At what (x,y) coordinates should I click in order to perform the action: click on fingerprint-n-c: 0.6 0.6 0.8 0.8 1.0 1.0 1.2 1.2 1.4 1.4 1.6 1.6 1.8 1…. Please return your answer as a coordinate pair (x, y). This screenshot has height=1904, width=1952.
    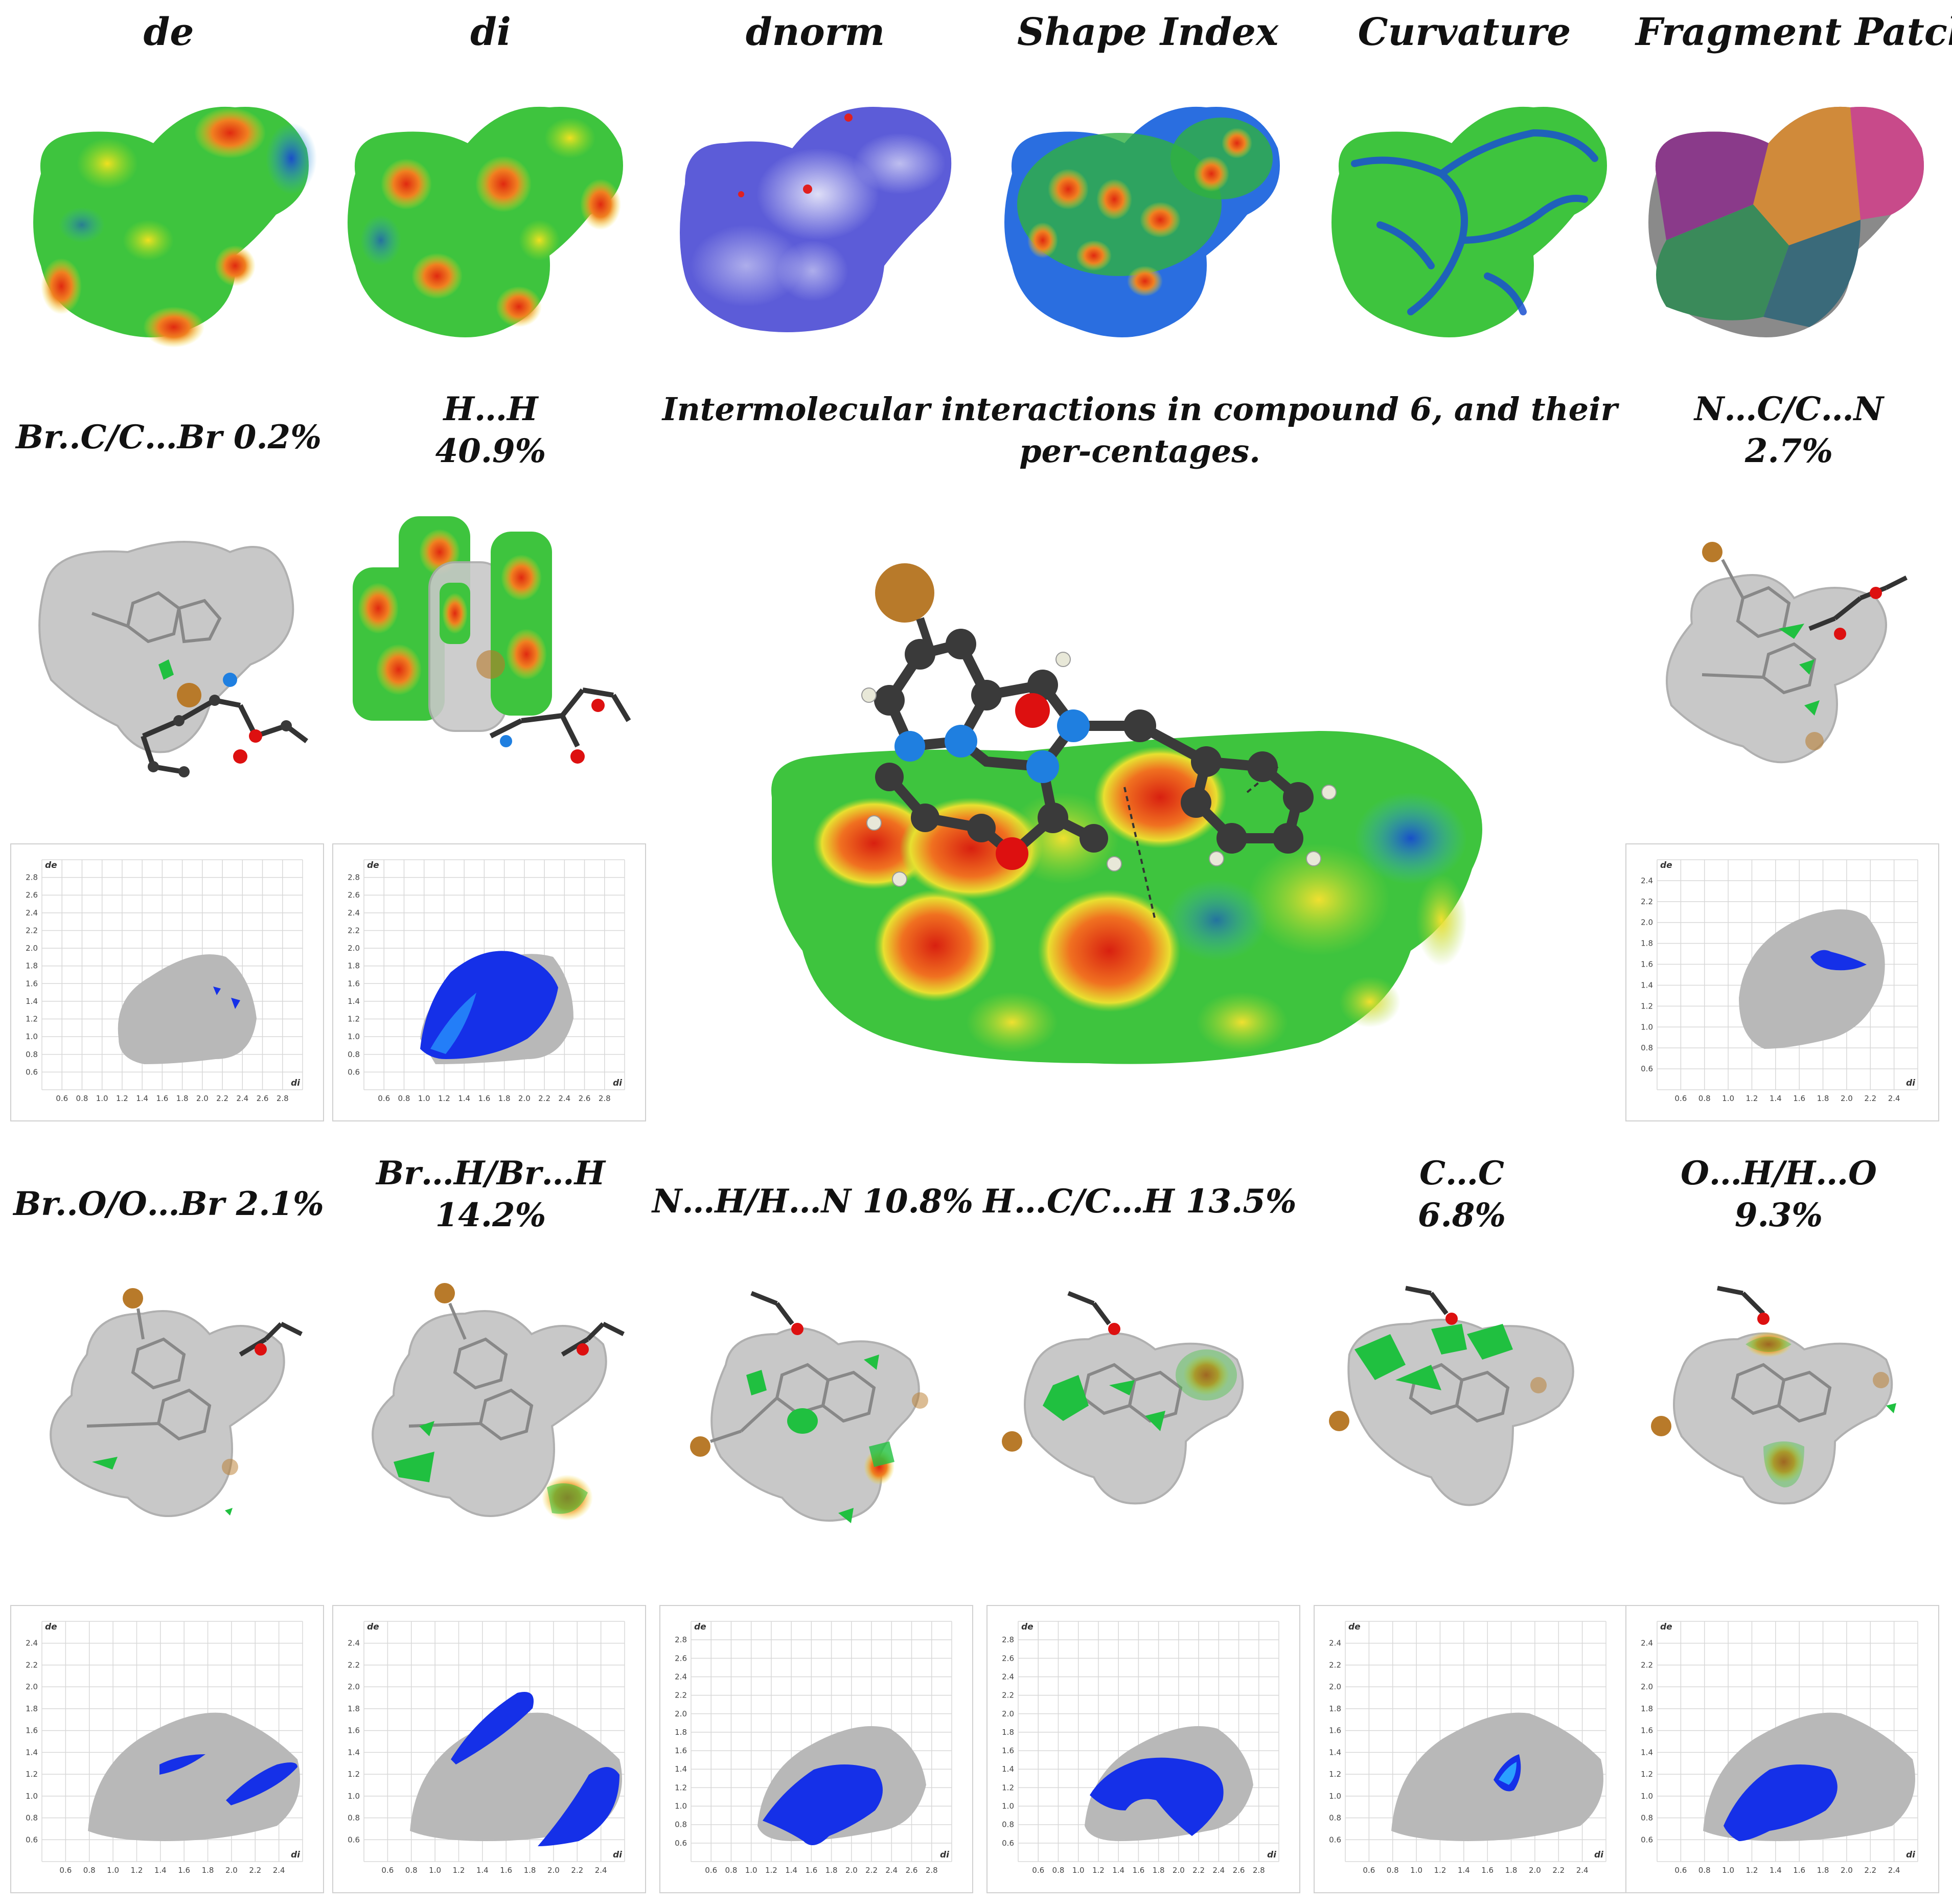
    Looking at the image, I should click on (1782, 982).